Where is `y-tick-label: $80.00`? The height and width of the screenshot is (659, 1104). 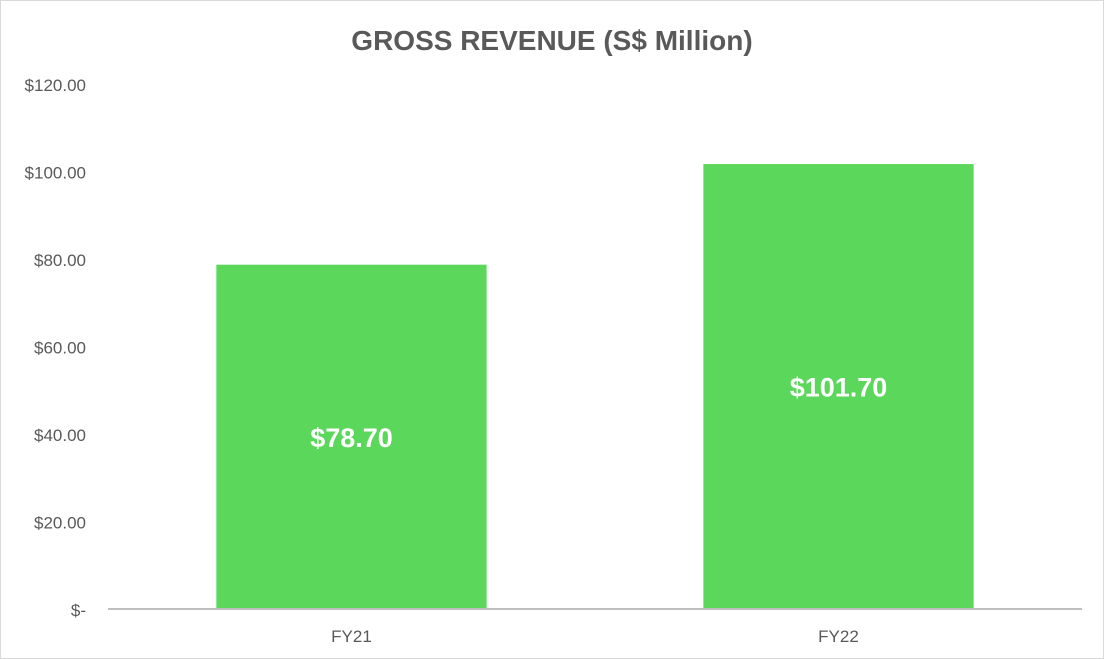 y-tick-label: $80.00 is located at coordinates (60, 260).